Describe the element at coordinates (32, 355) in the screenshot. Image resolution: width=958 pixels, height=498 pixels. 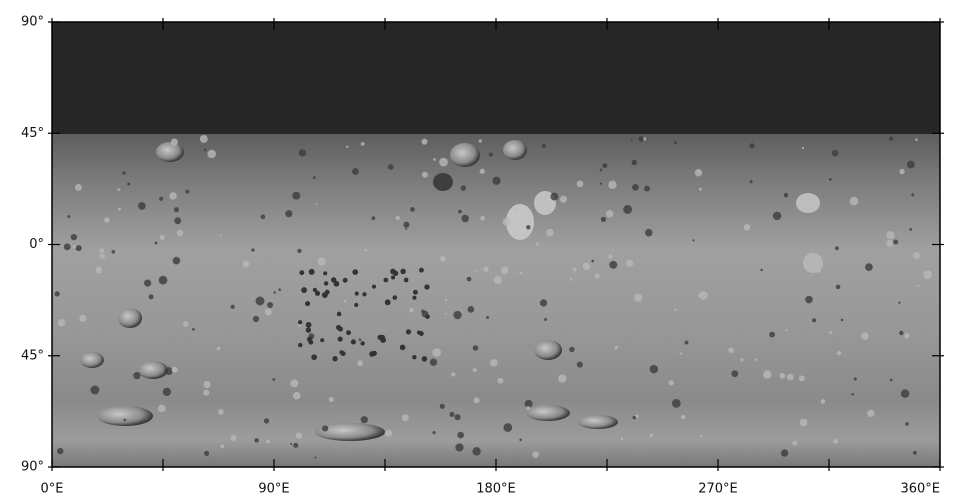
I see `y-tick-label: 45°` at that location.